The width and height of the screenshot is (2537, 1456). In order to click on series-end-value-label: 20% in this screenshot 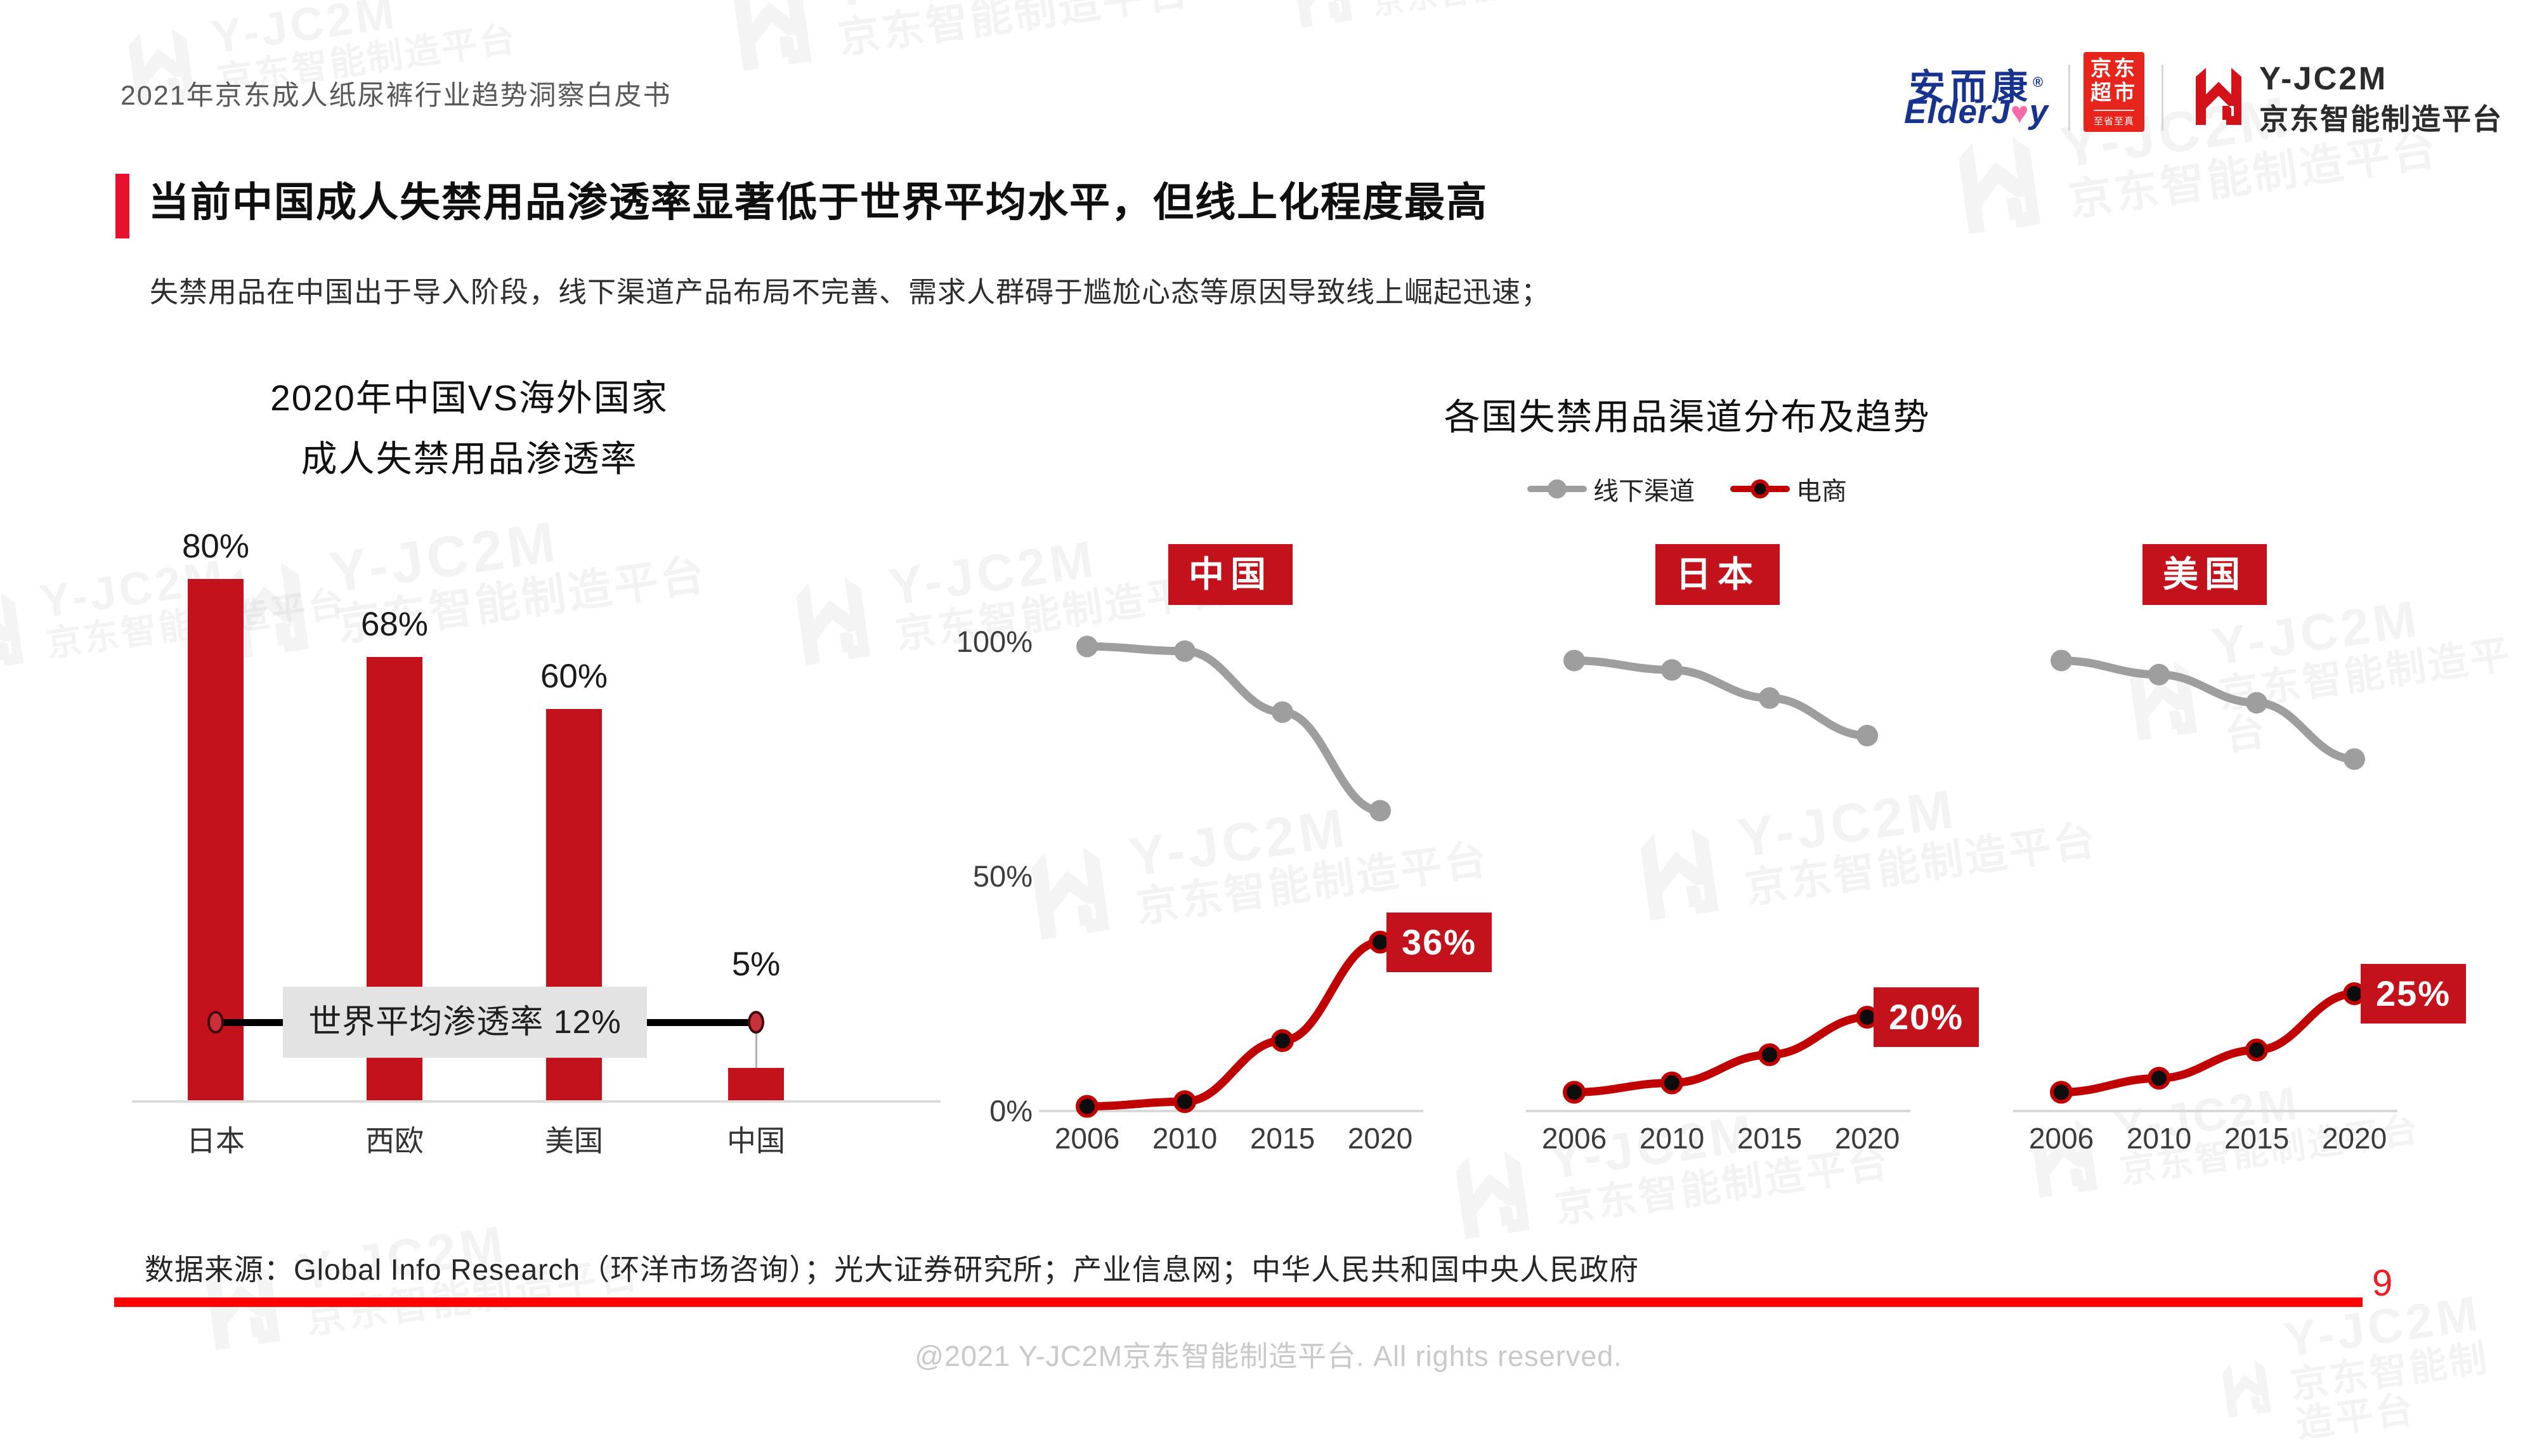, I will do `click(1927, 1017)`.